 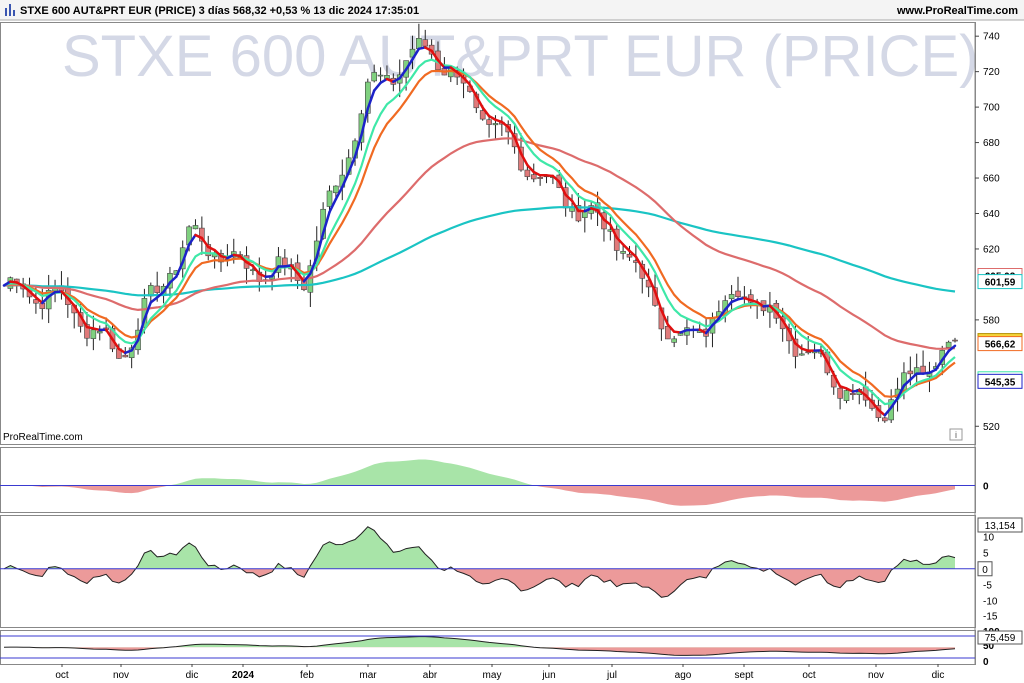 What do you see at coordinates (62, 675) in the screenshot?
I see `x-axis-label: oct` at bounding box center [62, 675].